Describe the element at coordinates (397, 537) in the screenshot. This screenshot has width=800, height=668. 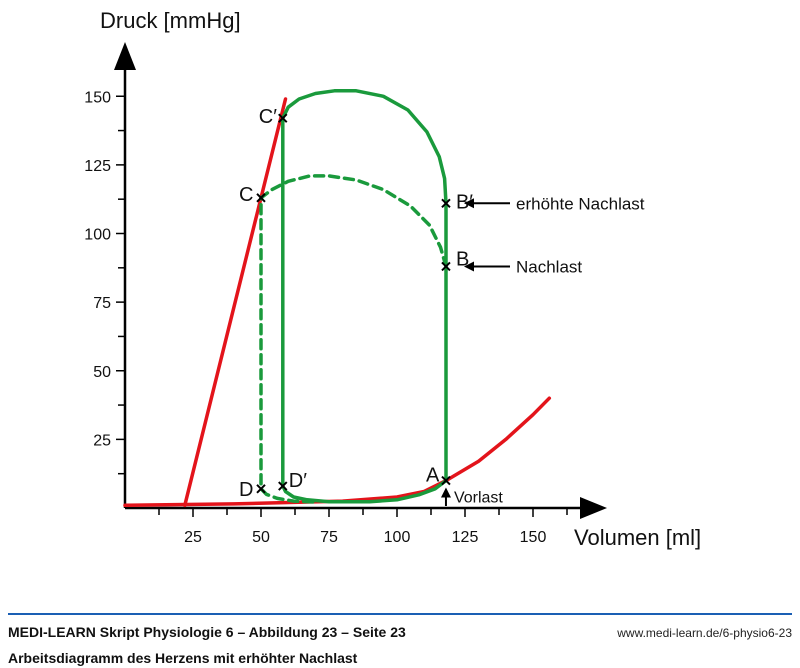
I see `x-tick-label: 100` at that location.